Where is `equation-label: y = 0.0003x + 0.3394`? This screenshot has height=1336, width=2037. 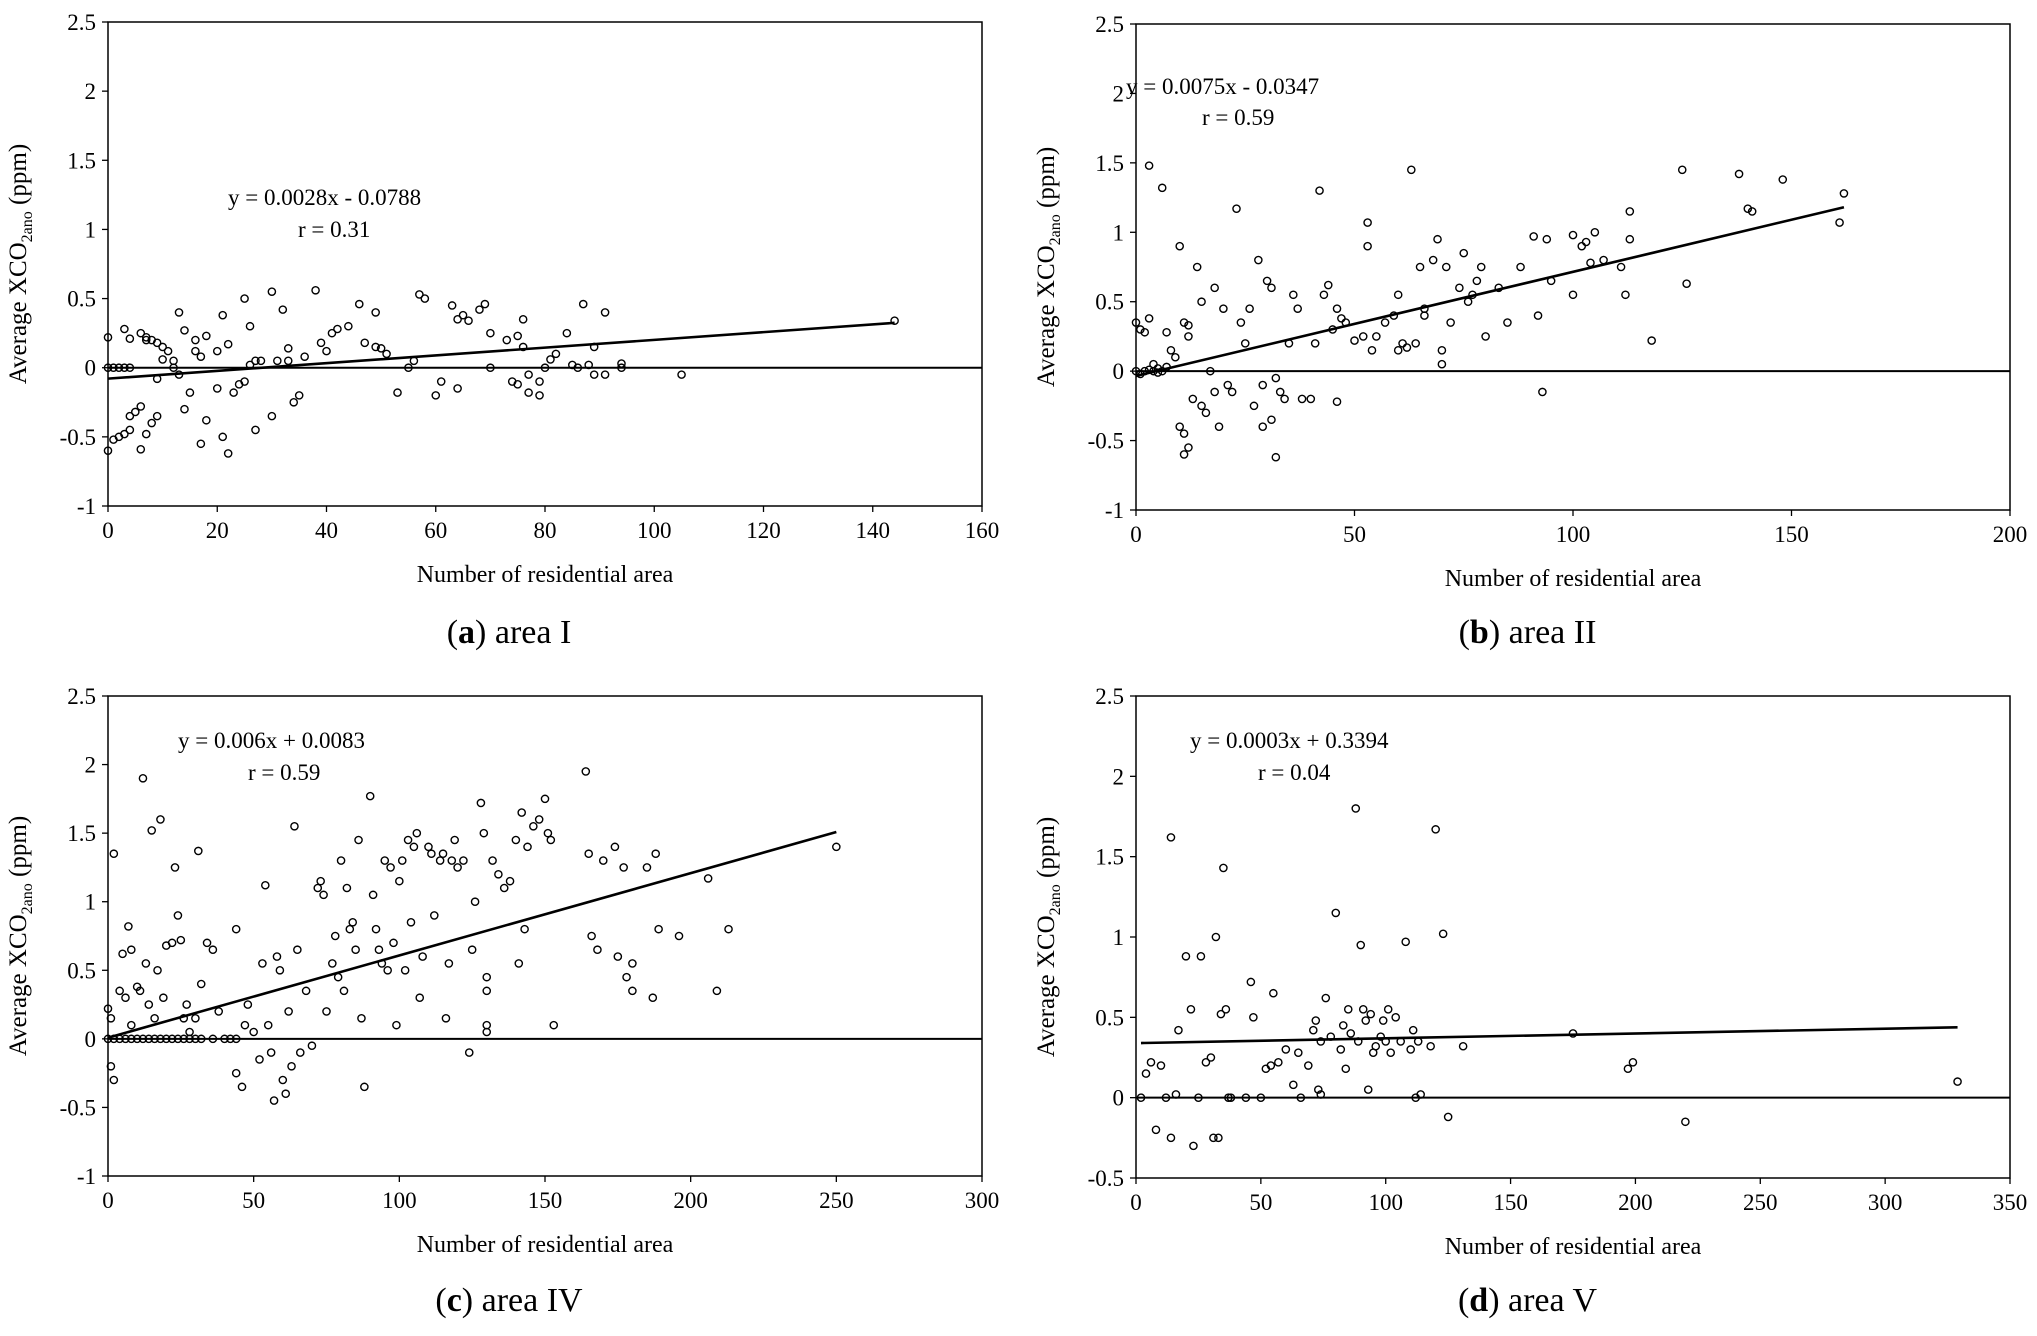 equation-label: y = 0.0003x + 0.3394 is located at coordinates (1289, 740).